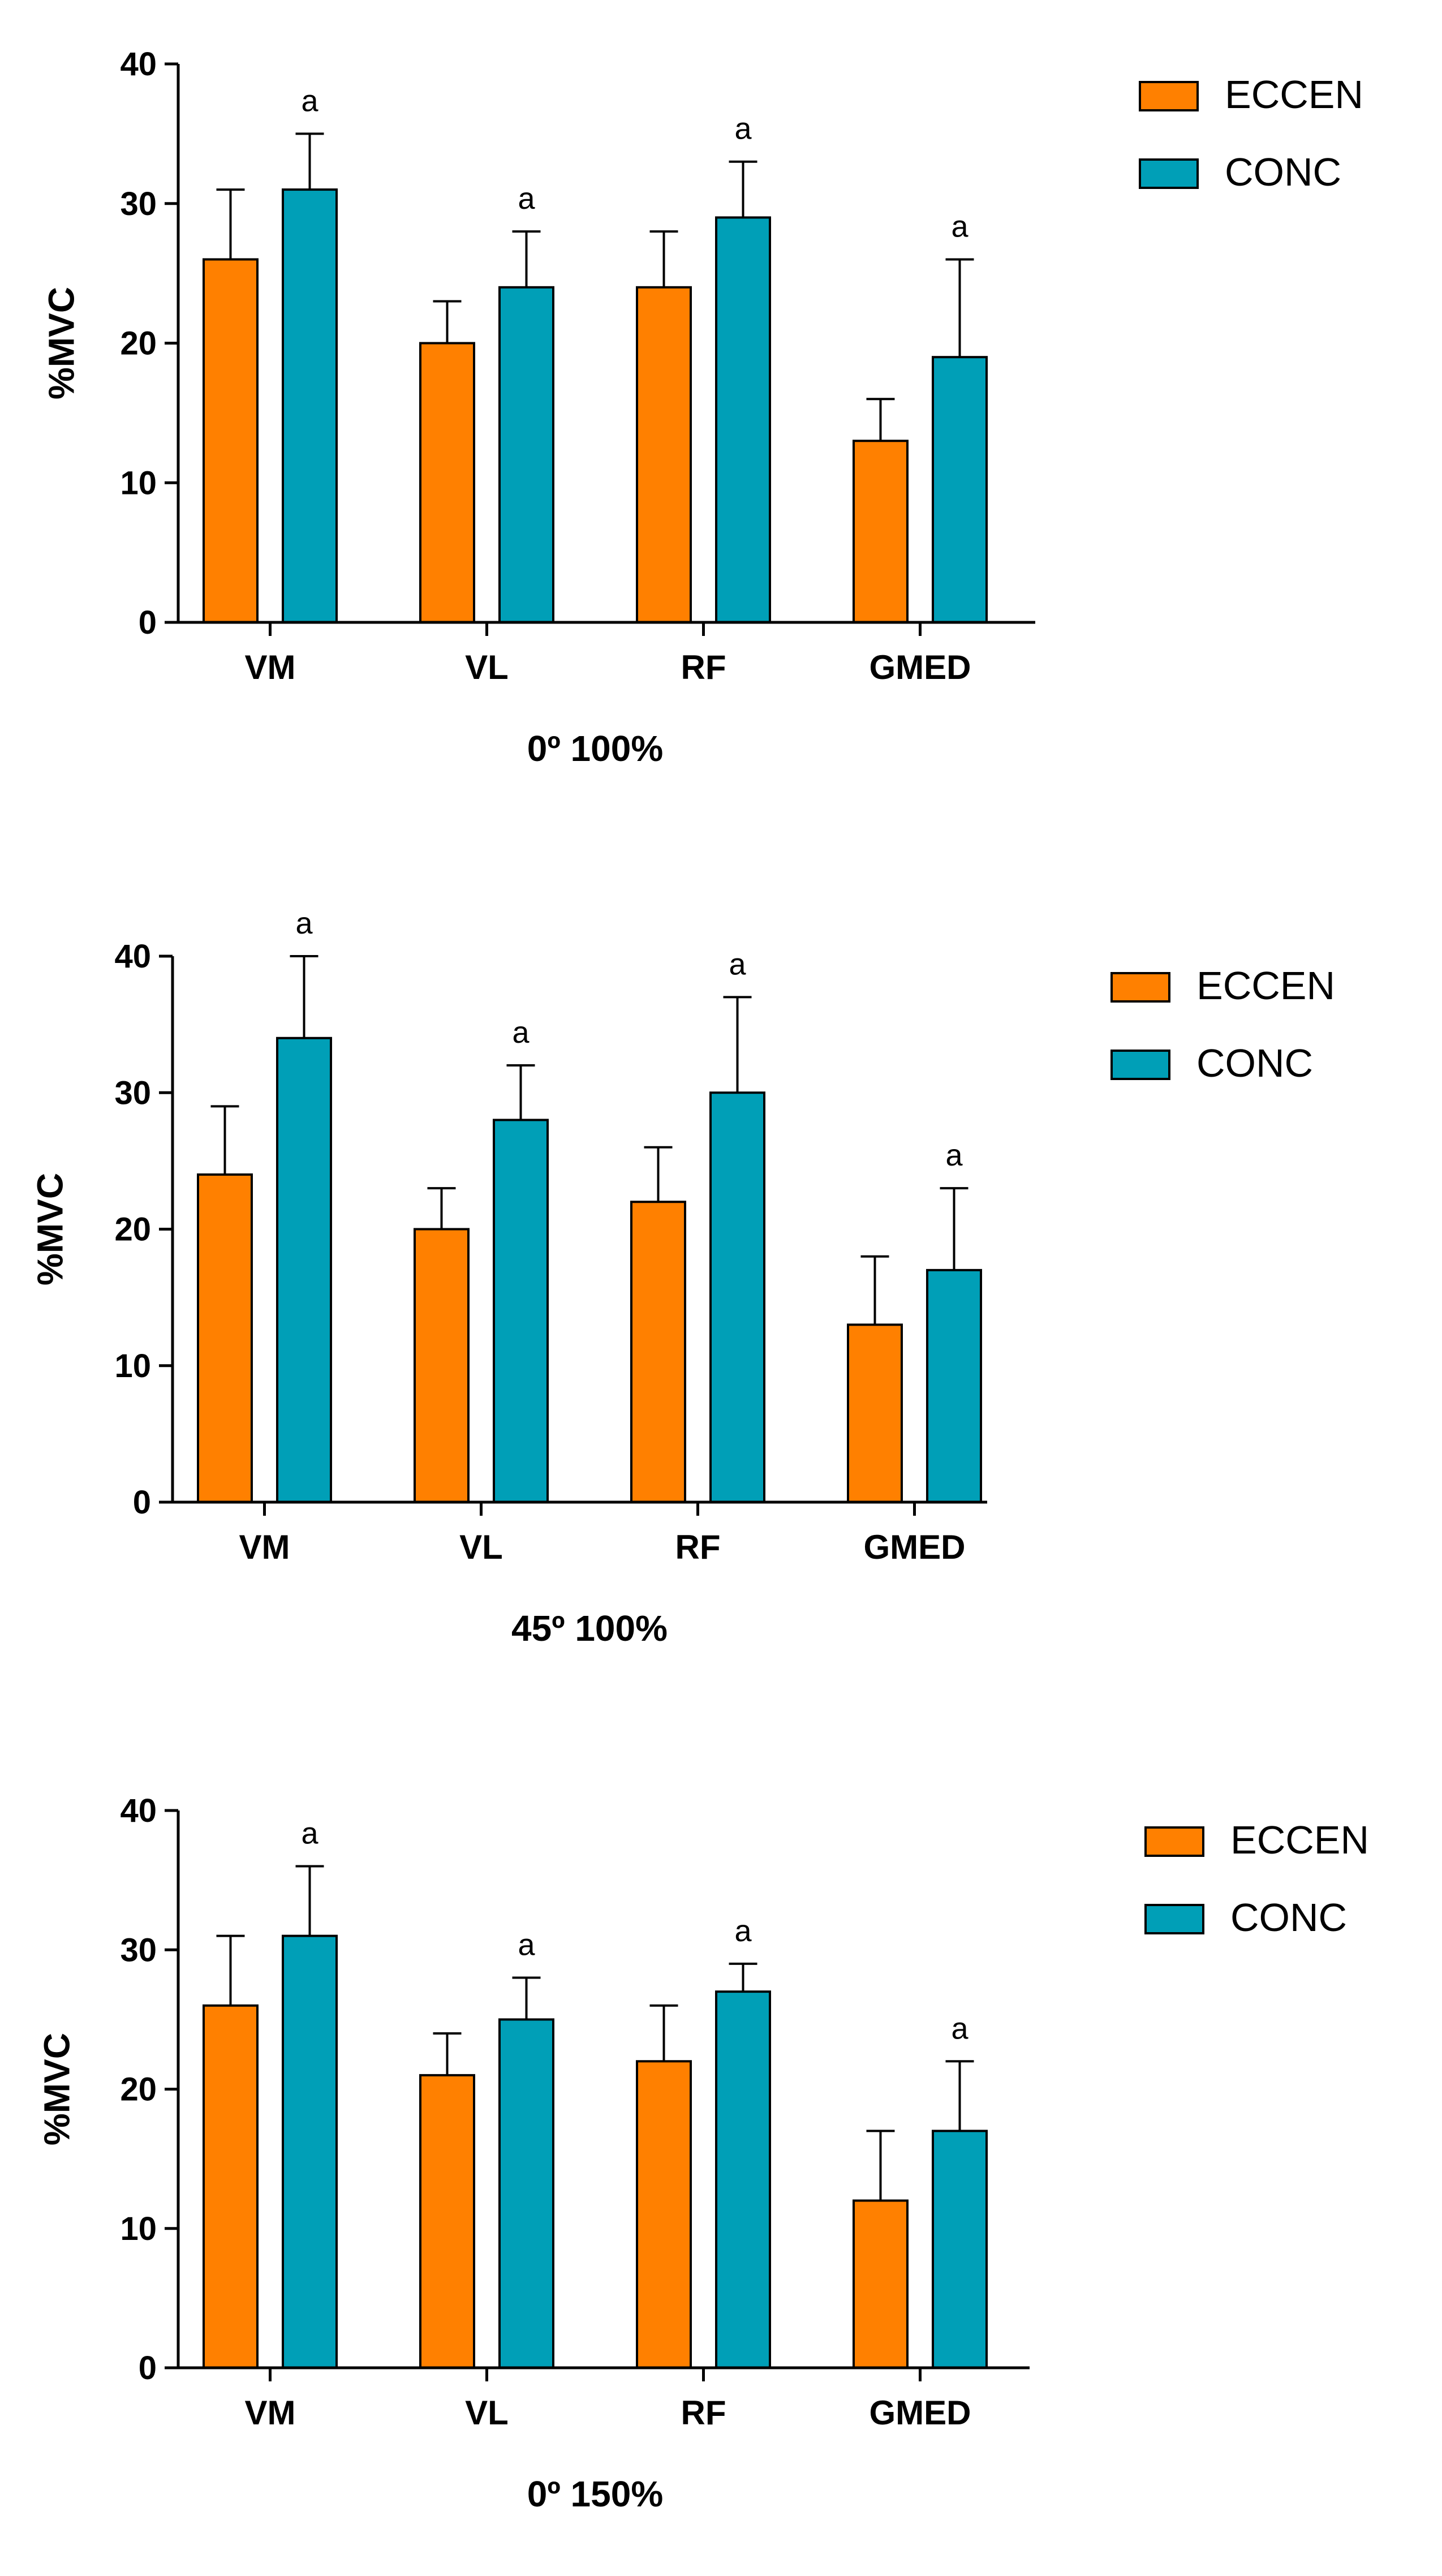 This screenshot has width=1442, height=2576. Describe the element at coordinates (589, 1629) in the screenshot. I see `x-axis-title: 45º 100%` at that location.